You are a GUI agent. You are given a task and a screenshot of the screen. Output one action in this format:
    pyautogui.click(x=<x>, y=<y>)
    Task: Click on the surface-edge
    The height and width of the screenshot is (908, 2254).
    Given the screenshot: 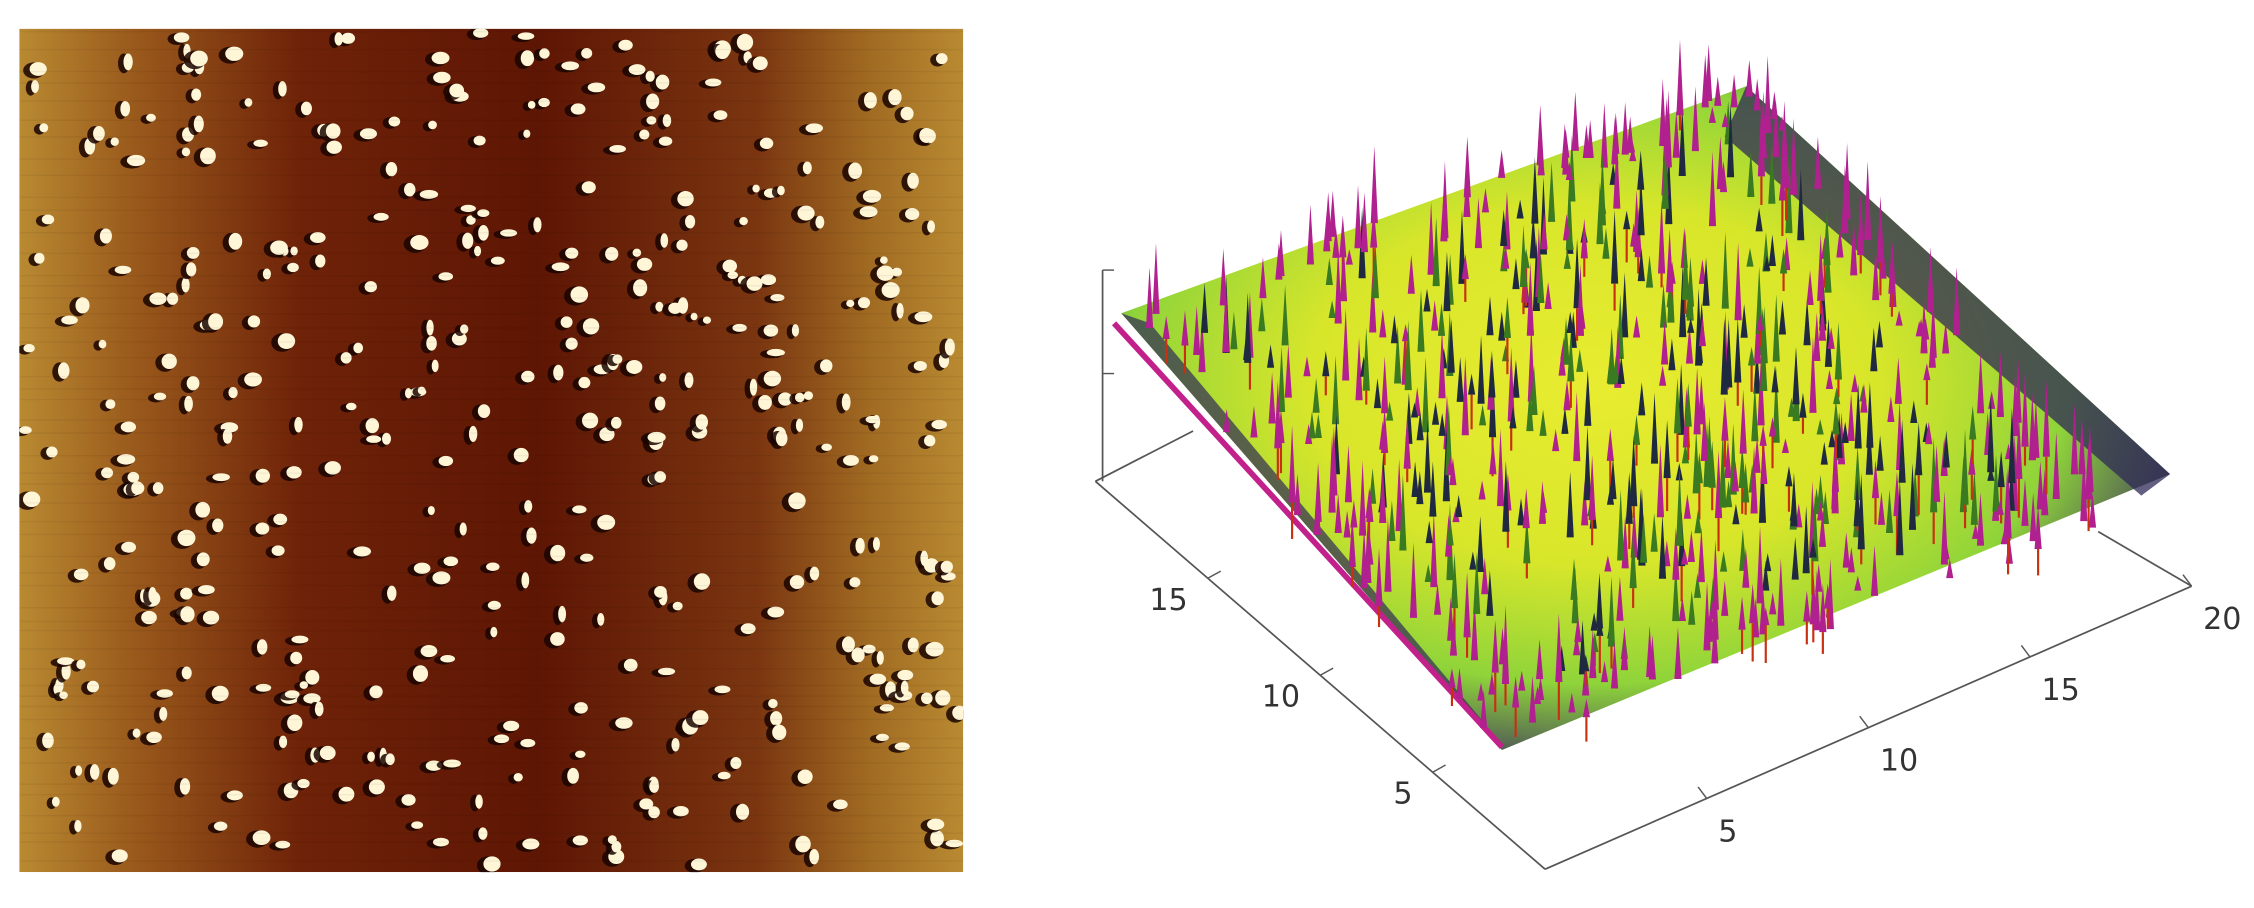 What is the action you would take?
    pyautogui.click(x=1947, y=291)
    